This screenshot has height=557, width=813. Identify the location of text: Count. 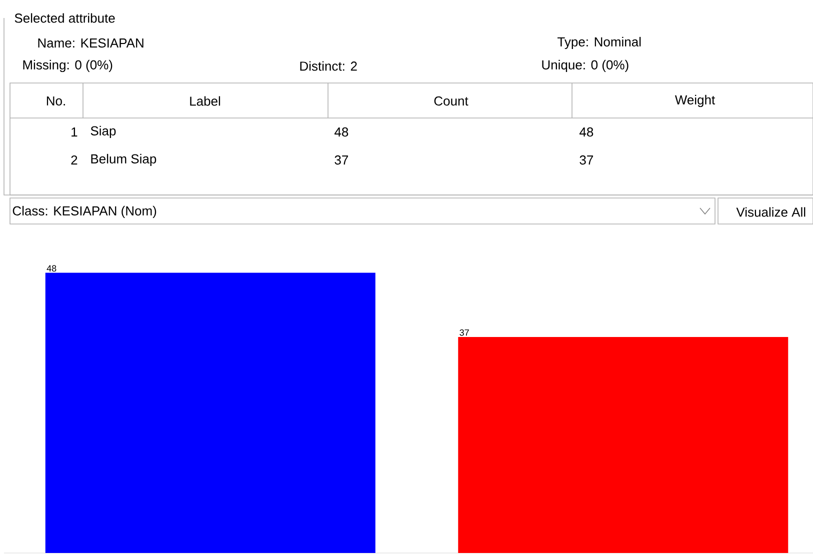
(451, 101).